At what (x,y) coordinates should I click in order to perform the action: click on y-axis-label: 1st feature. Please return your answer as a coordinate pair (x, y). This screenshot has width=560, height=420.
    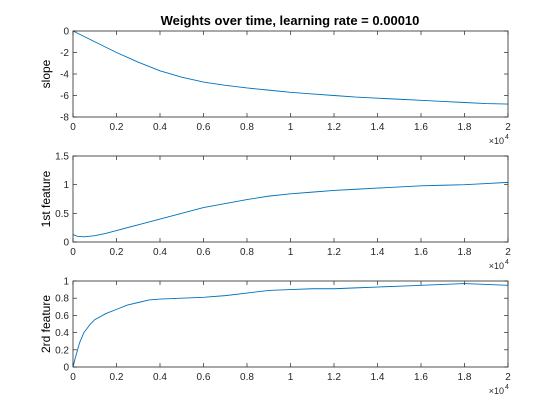
    Looking at the image, I should click on (46, 198).